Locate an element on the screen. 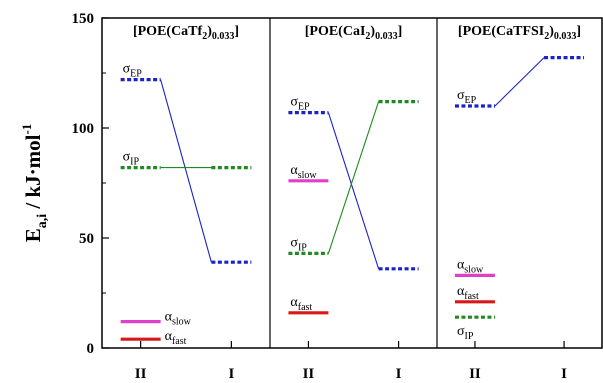  y-tick-label: 150 is located at coordinates (83, 19).